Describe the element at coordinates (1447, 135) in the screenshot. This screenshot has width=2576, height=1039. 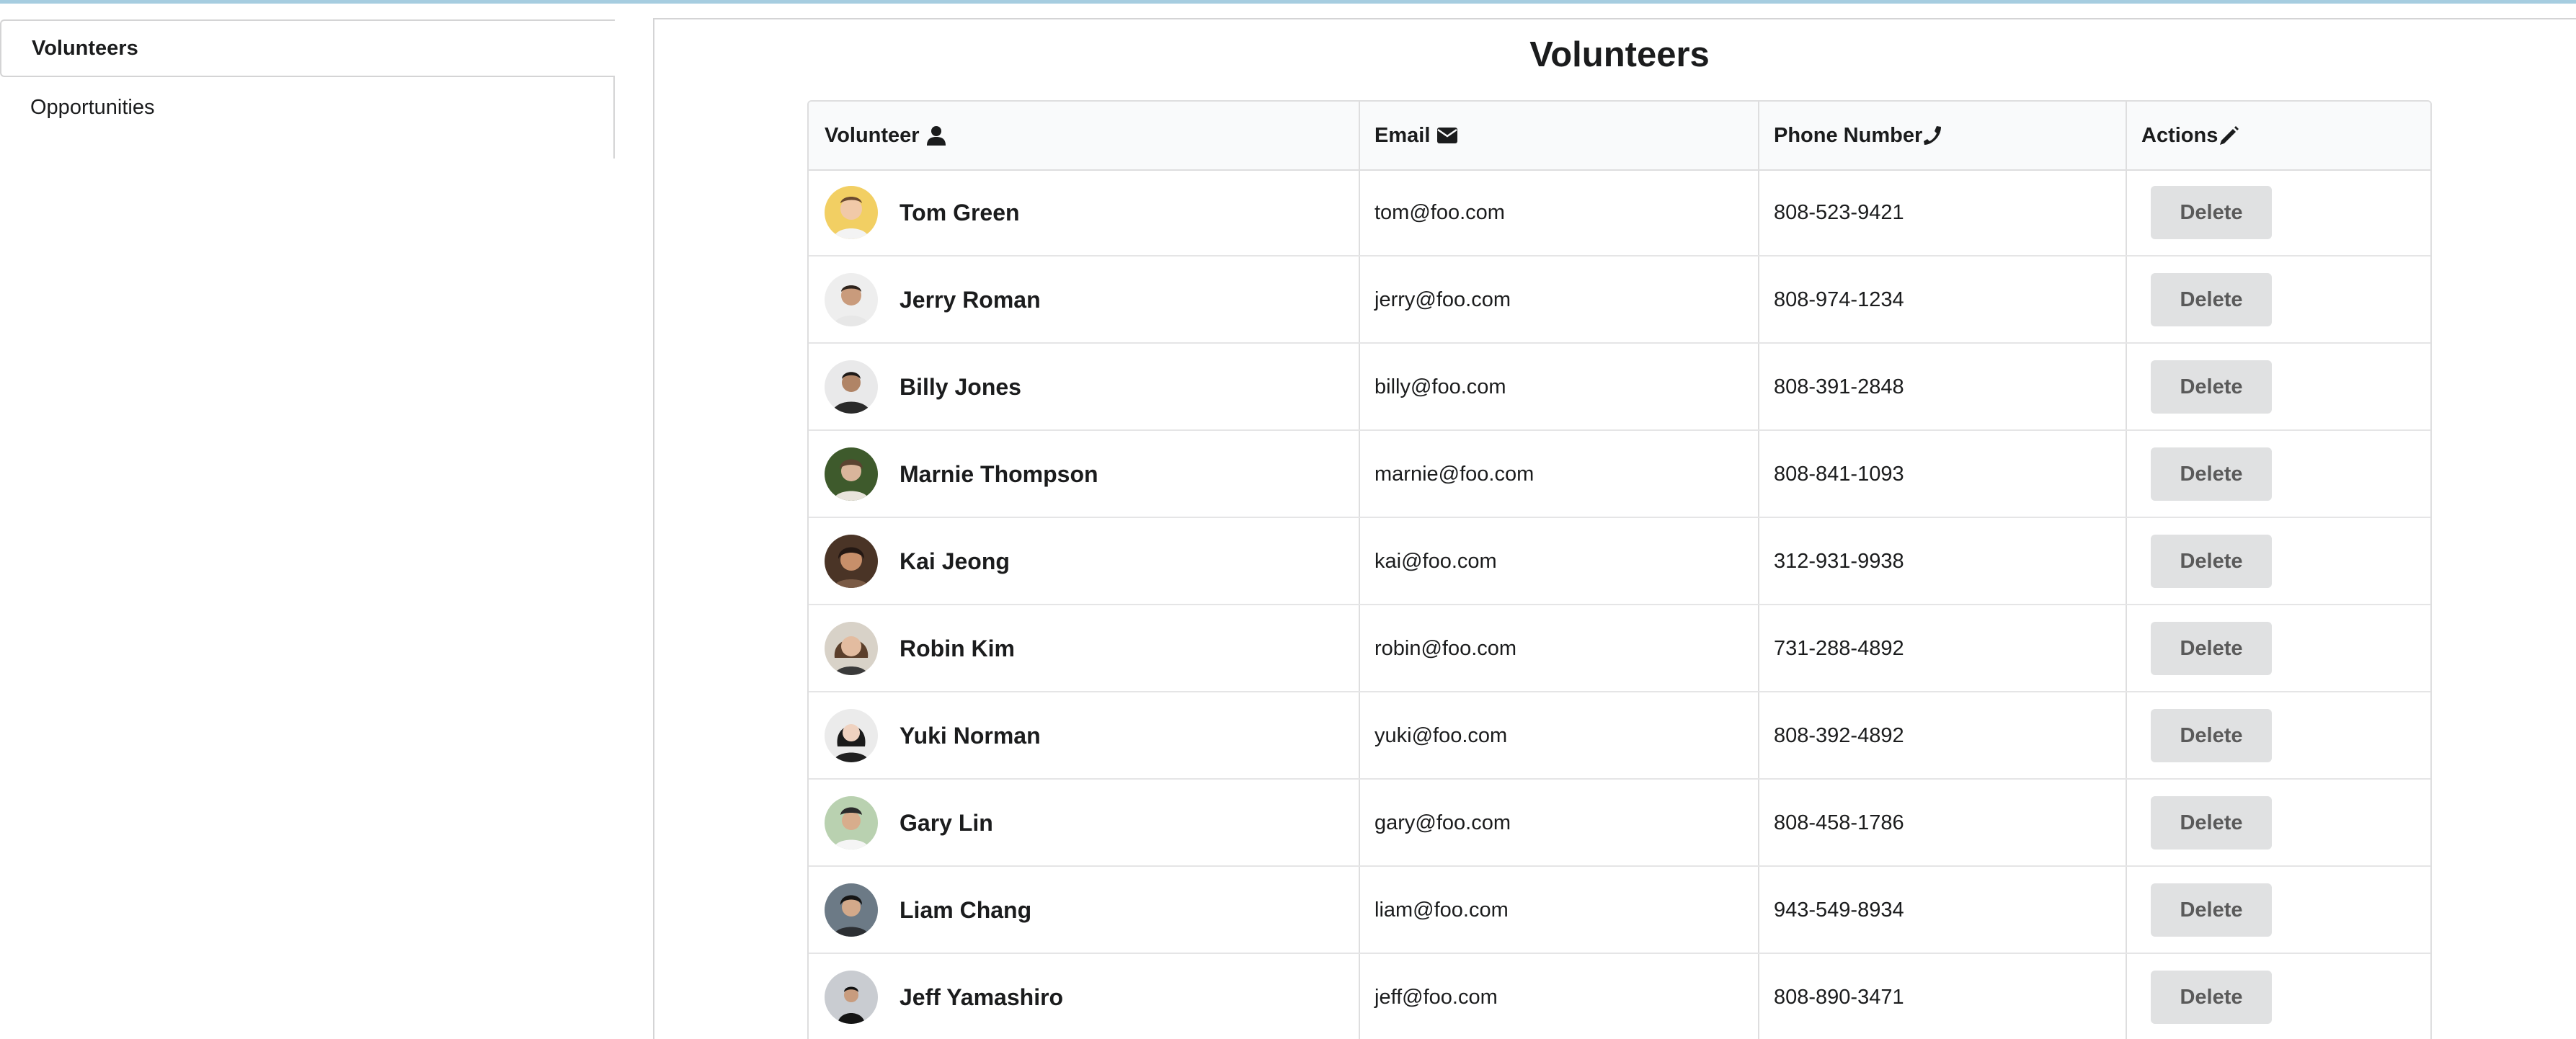
I see `envelope-icon` at that location.